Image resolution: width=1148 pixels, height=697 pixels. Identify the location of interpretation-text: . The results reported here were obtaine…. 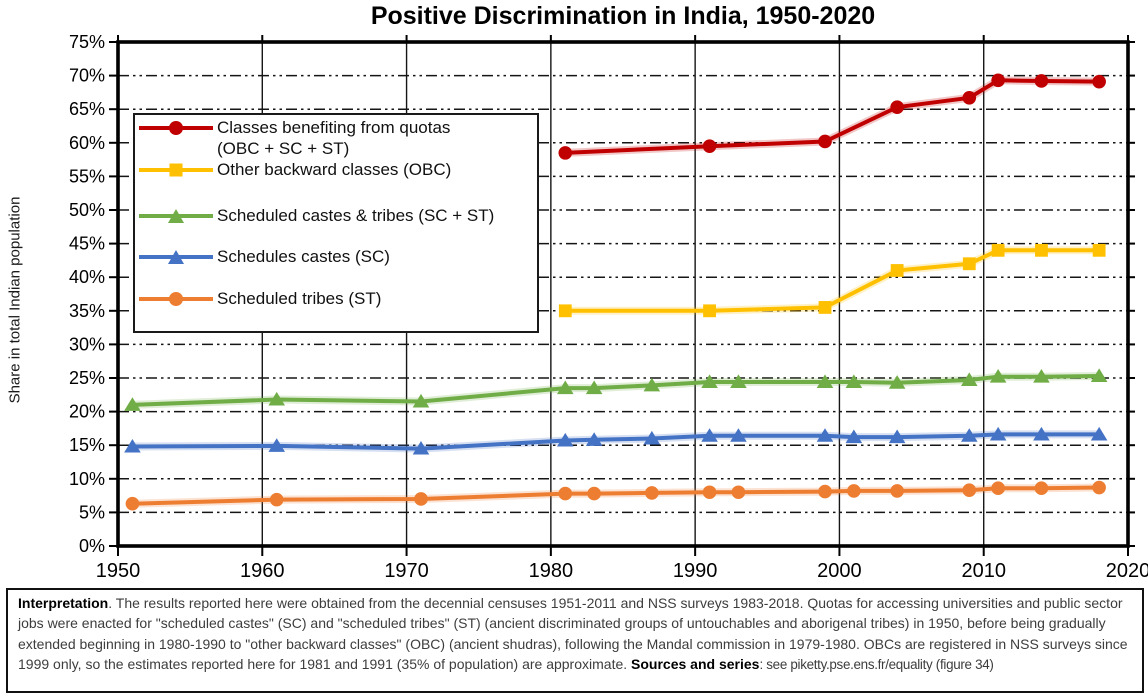
(573, 633).